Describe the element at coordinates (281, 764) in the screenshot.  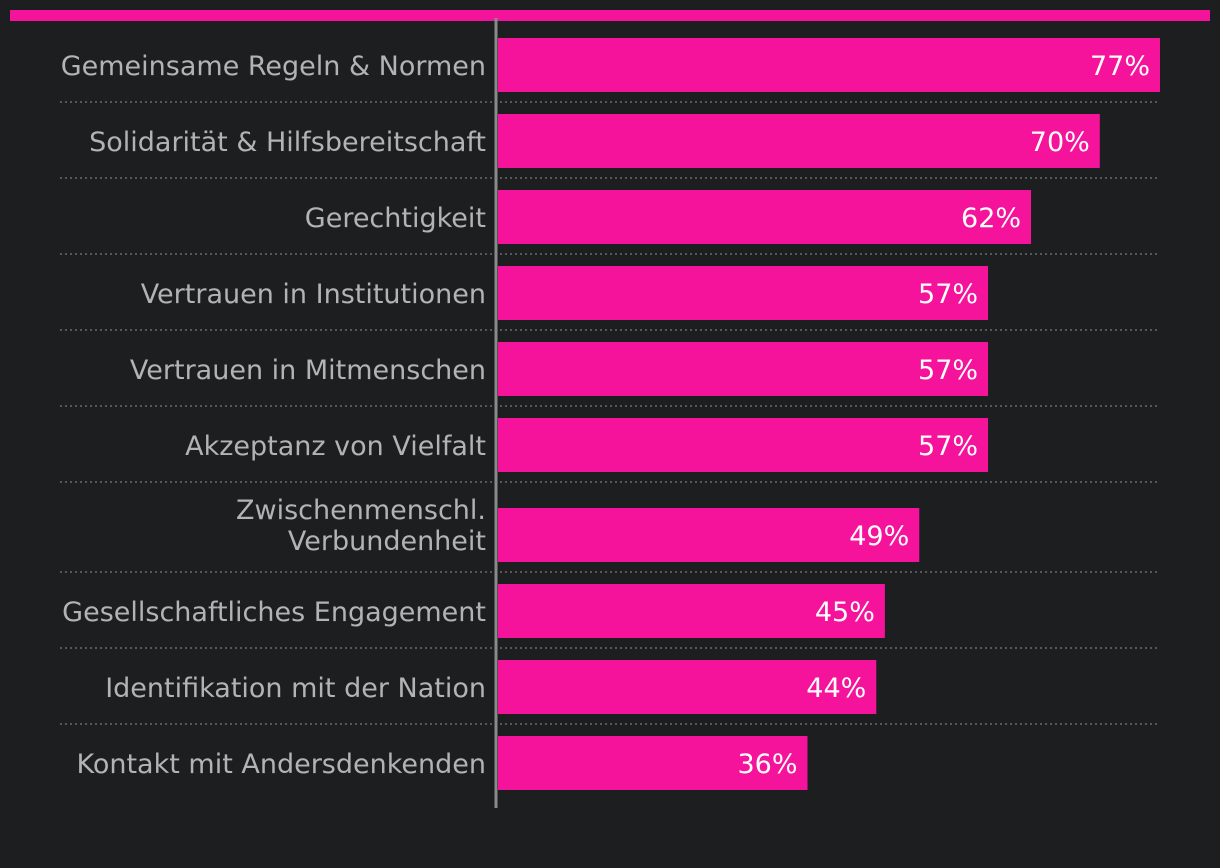
I see `category-label: Kontakt mit Andersdenkenden` at that location.